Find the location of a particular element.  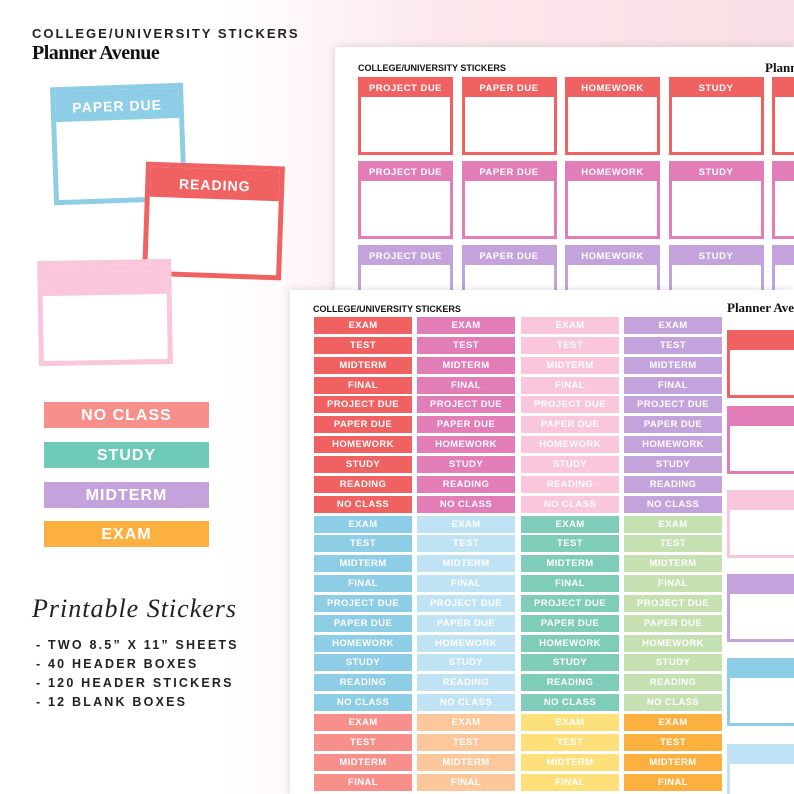

sticker-box-label is located at coordinates (784, 256).